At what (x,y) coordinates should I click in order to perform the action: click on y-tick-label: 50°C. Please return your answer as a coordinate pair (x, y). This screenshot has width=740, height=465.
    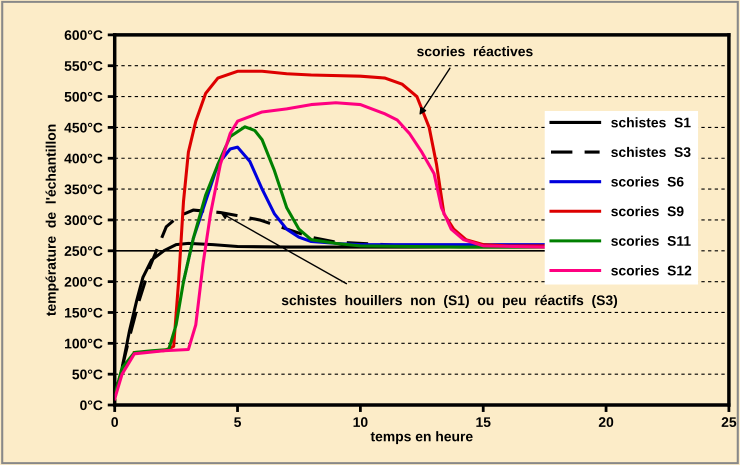
    Looking at the image, I should click on (87, 375).